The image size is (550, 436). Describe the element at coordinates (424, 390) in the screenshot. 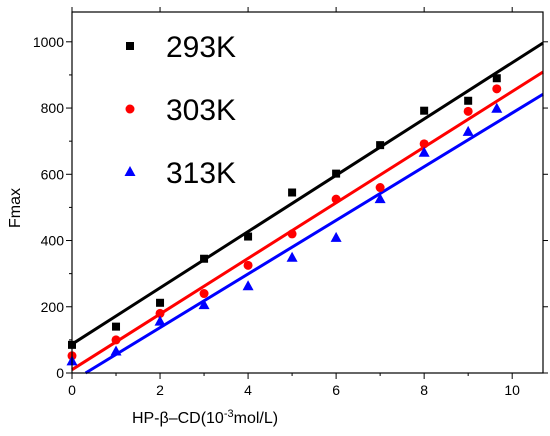

I see `x-tick-label: 8` at that location.